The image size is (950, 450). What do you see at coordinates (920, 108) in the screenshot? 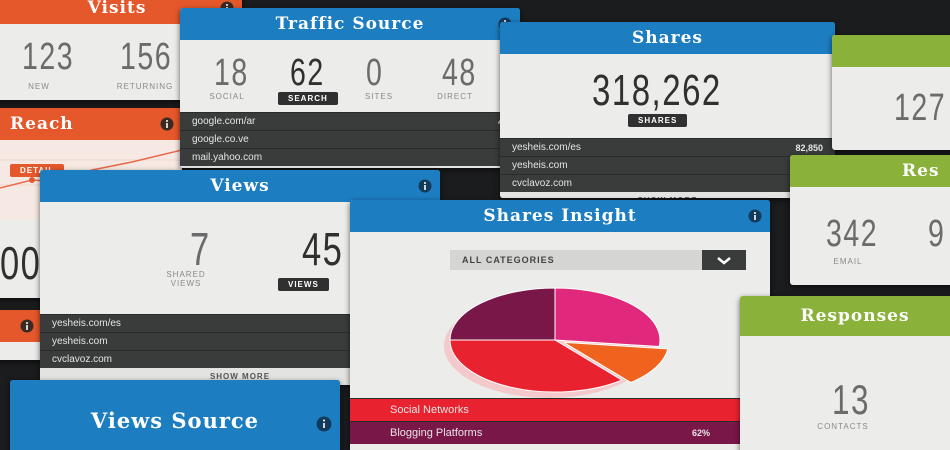
I see `stat-number: 127` at bounding box center [920, 108].